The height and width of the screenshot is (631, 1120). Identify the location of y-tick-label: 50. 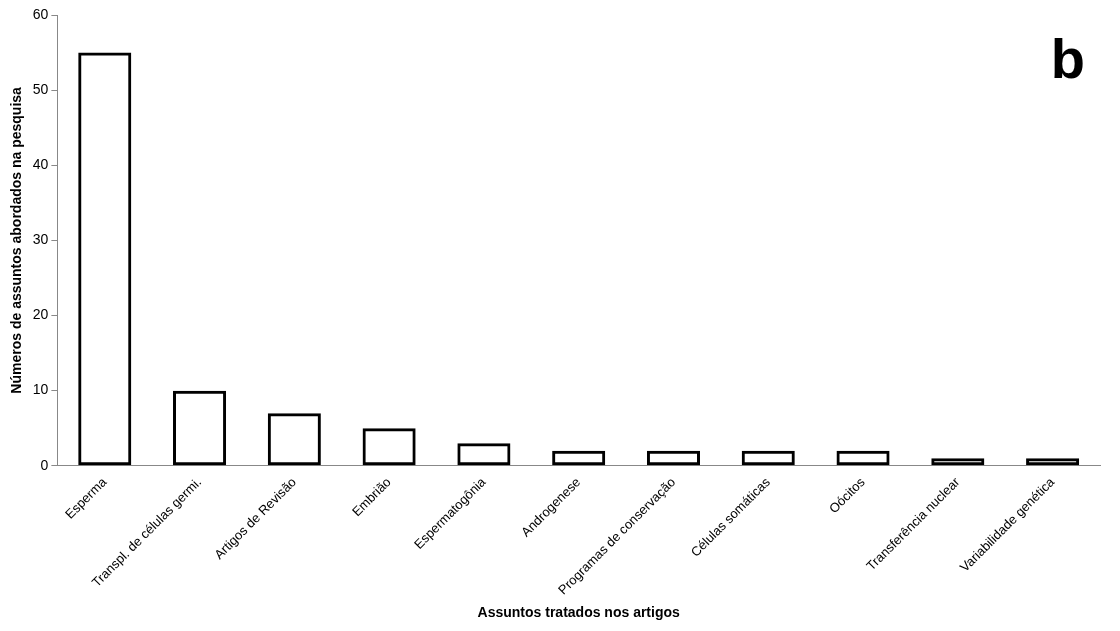
(40, 88).